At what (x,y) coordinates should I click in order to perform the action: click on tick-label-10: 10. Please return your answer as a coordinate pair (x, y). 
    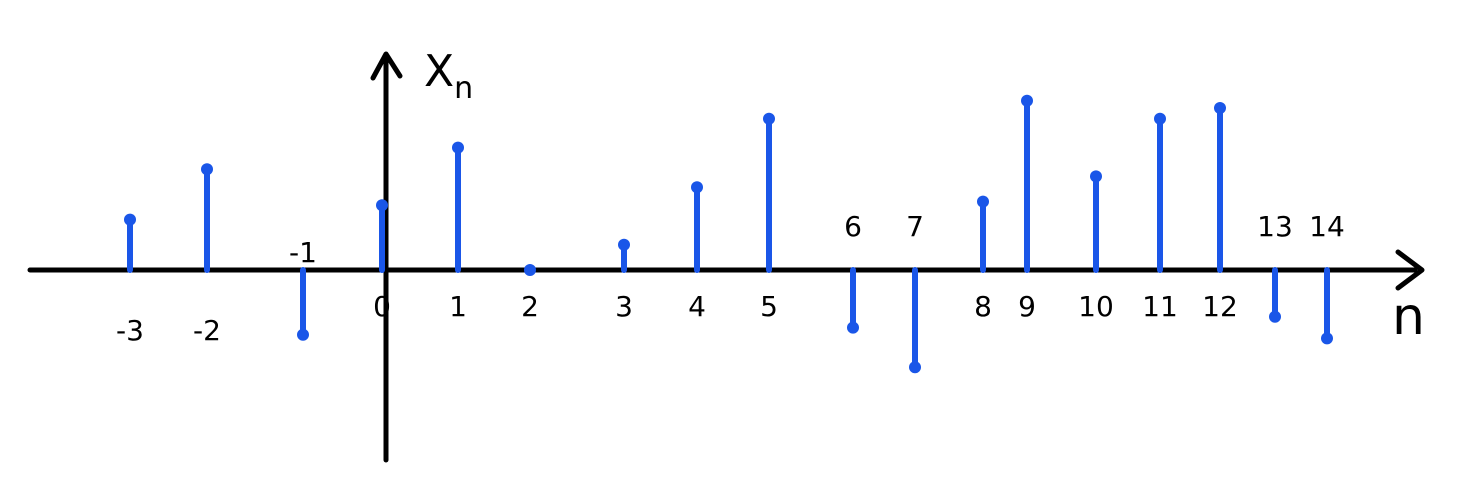
    Looking at the image, I should click on (1096, 306).